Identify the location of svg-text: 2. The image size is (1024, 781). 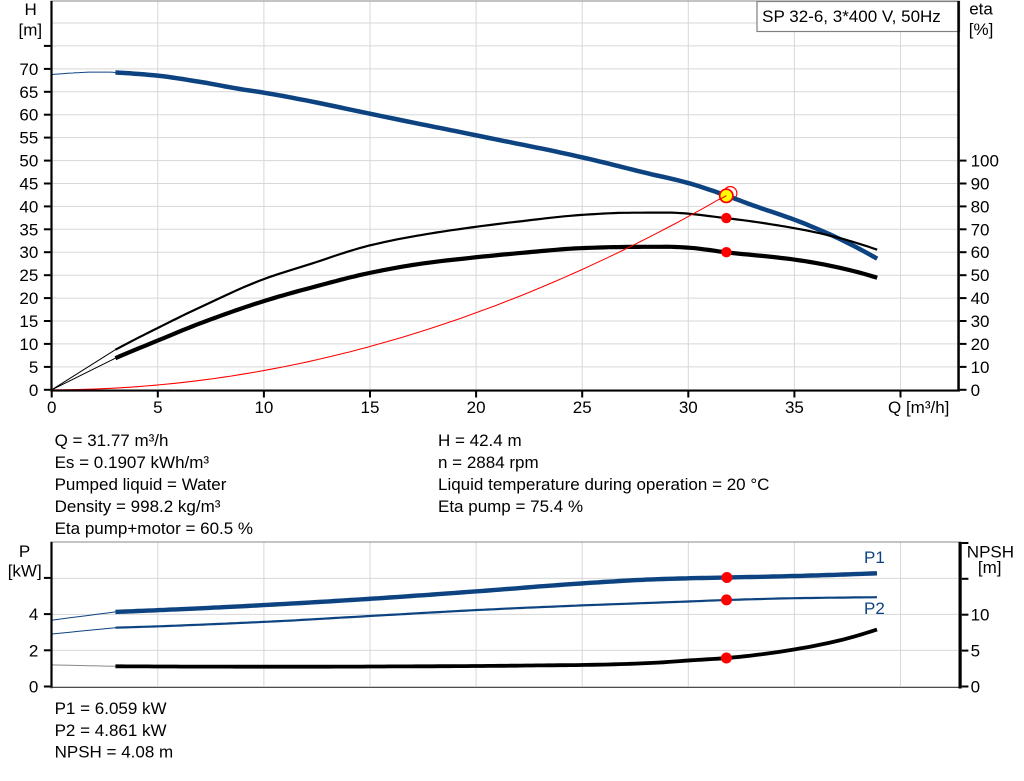
(33, 650).